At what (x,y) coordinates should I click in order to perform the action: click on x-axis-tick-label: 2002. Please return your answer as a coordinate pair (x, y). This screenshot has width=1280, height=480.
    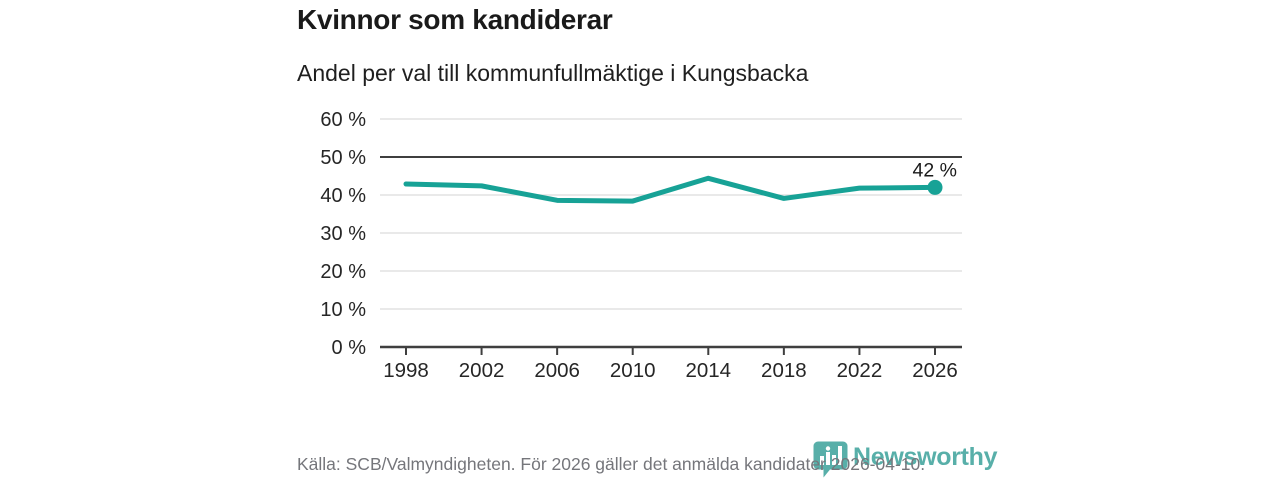
    Looking at the image, I should click on (482, 370).